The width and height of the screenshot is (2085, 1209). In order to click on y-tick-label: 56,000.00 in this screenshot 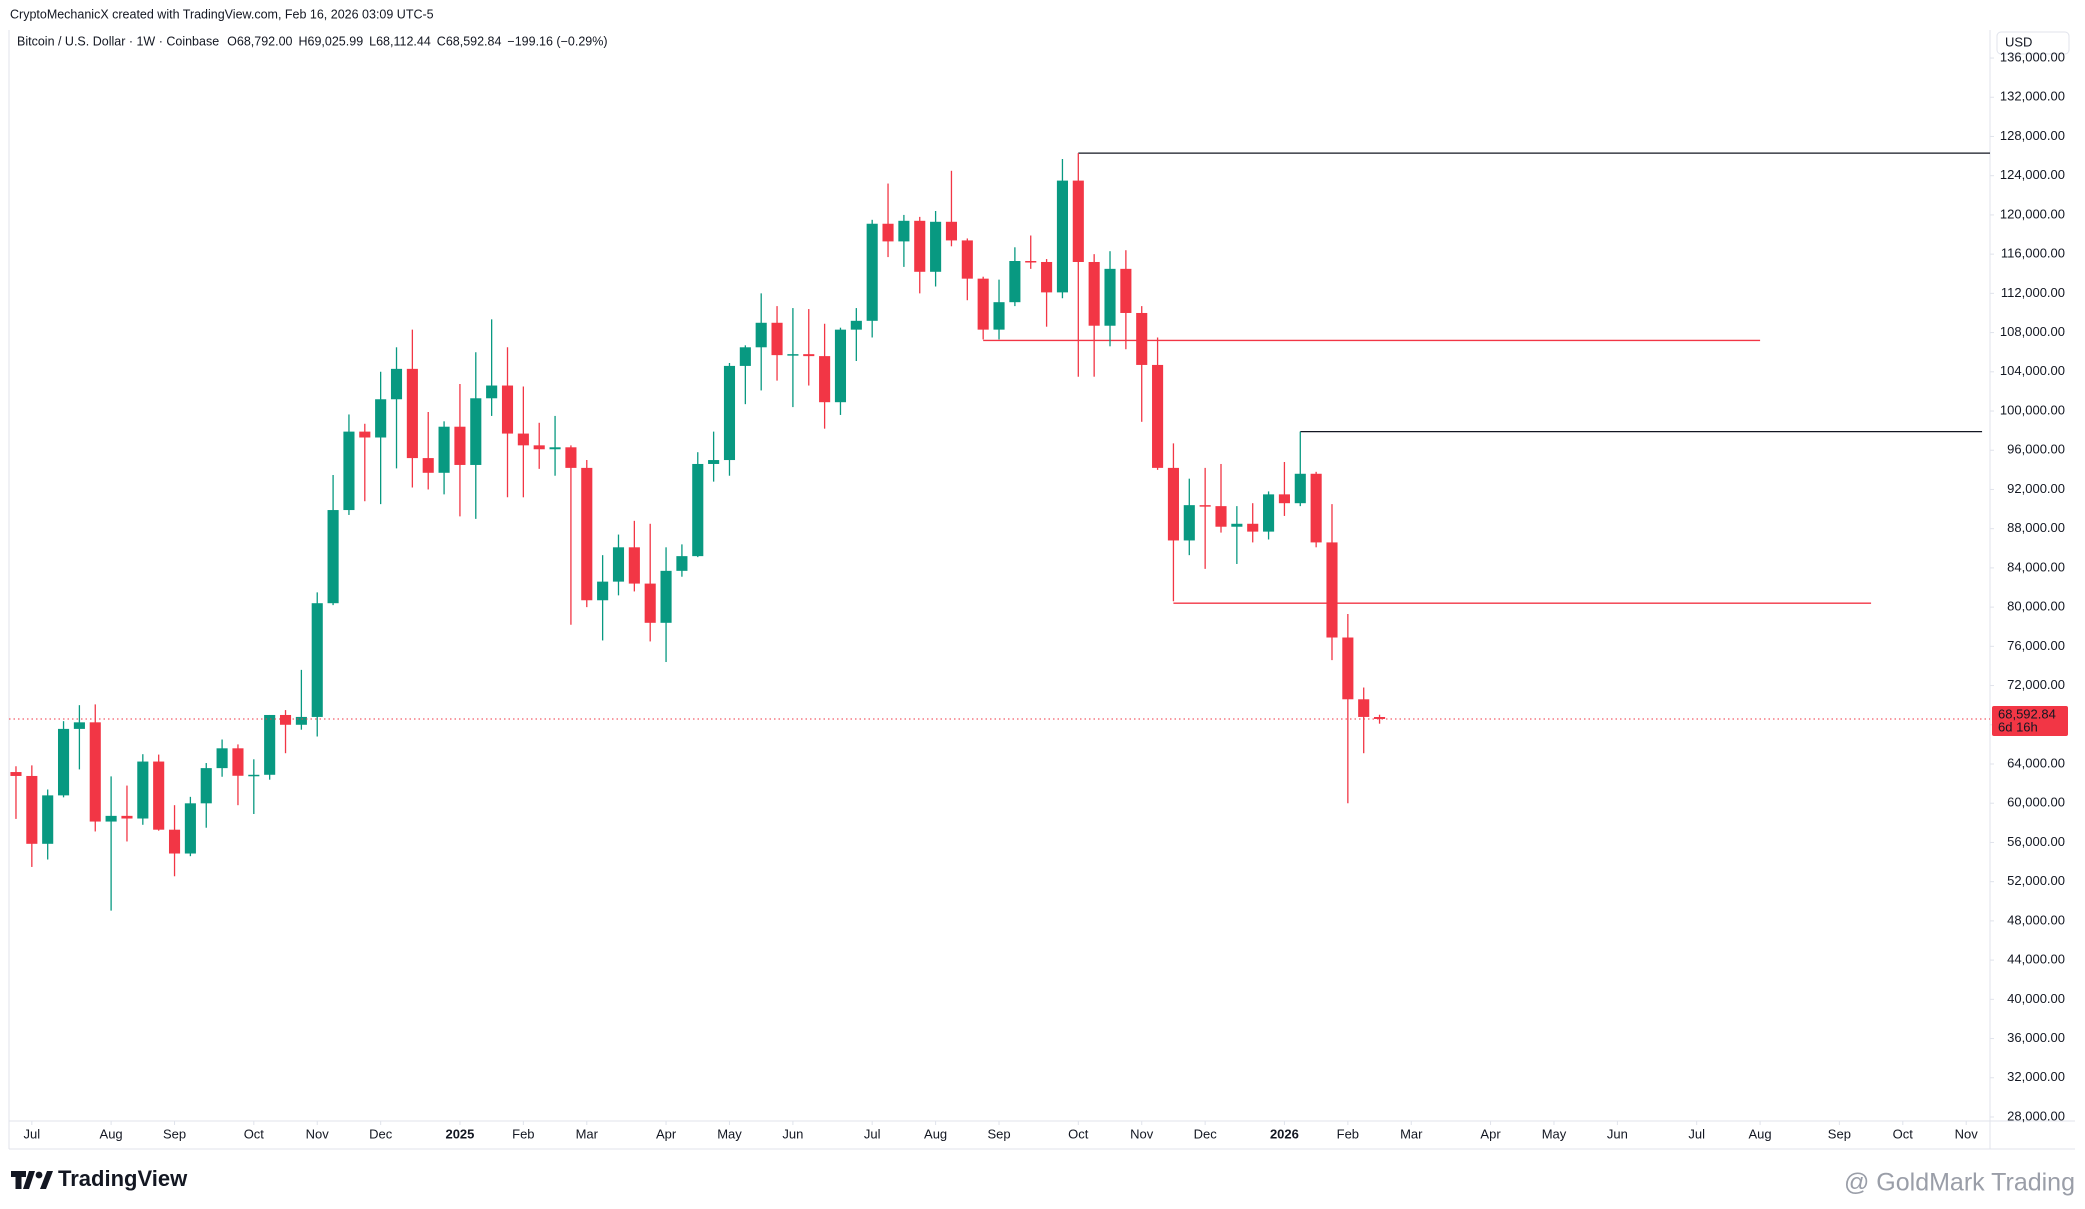, I will do `click(2036, 841)`.